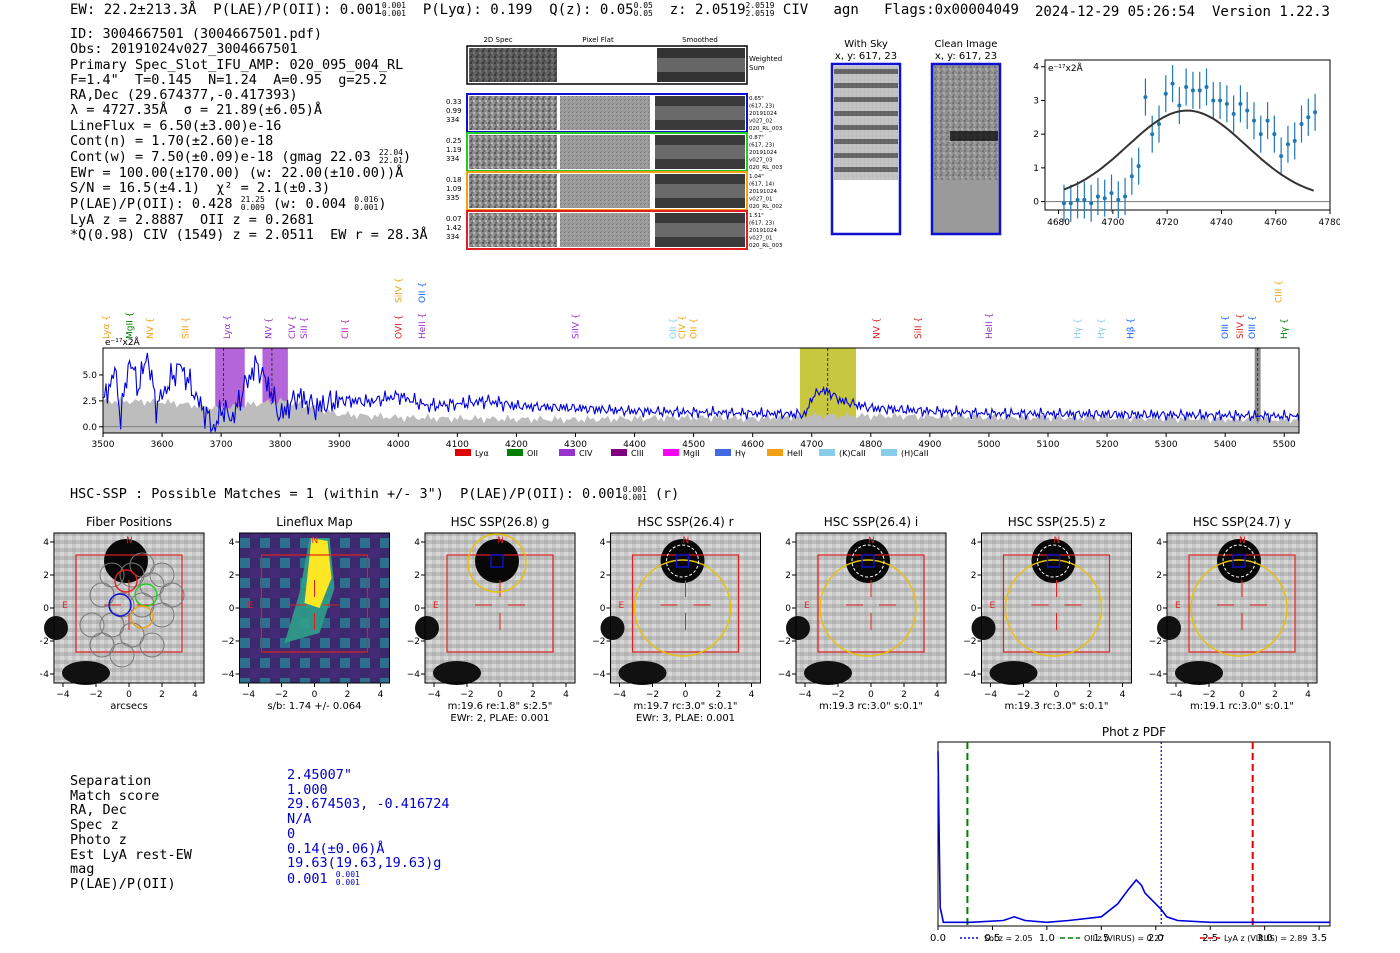 Image resolution: width=1400 pixels, height=953 pixels. I want to click on hsc-panel-title: HSC SSP(26.4) r, so click(685, 522).